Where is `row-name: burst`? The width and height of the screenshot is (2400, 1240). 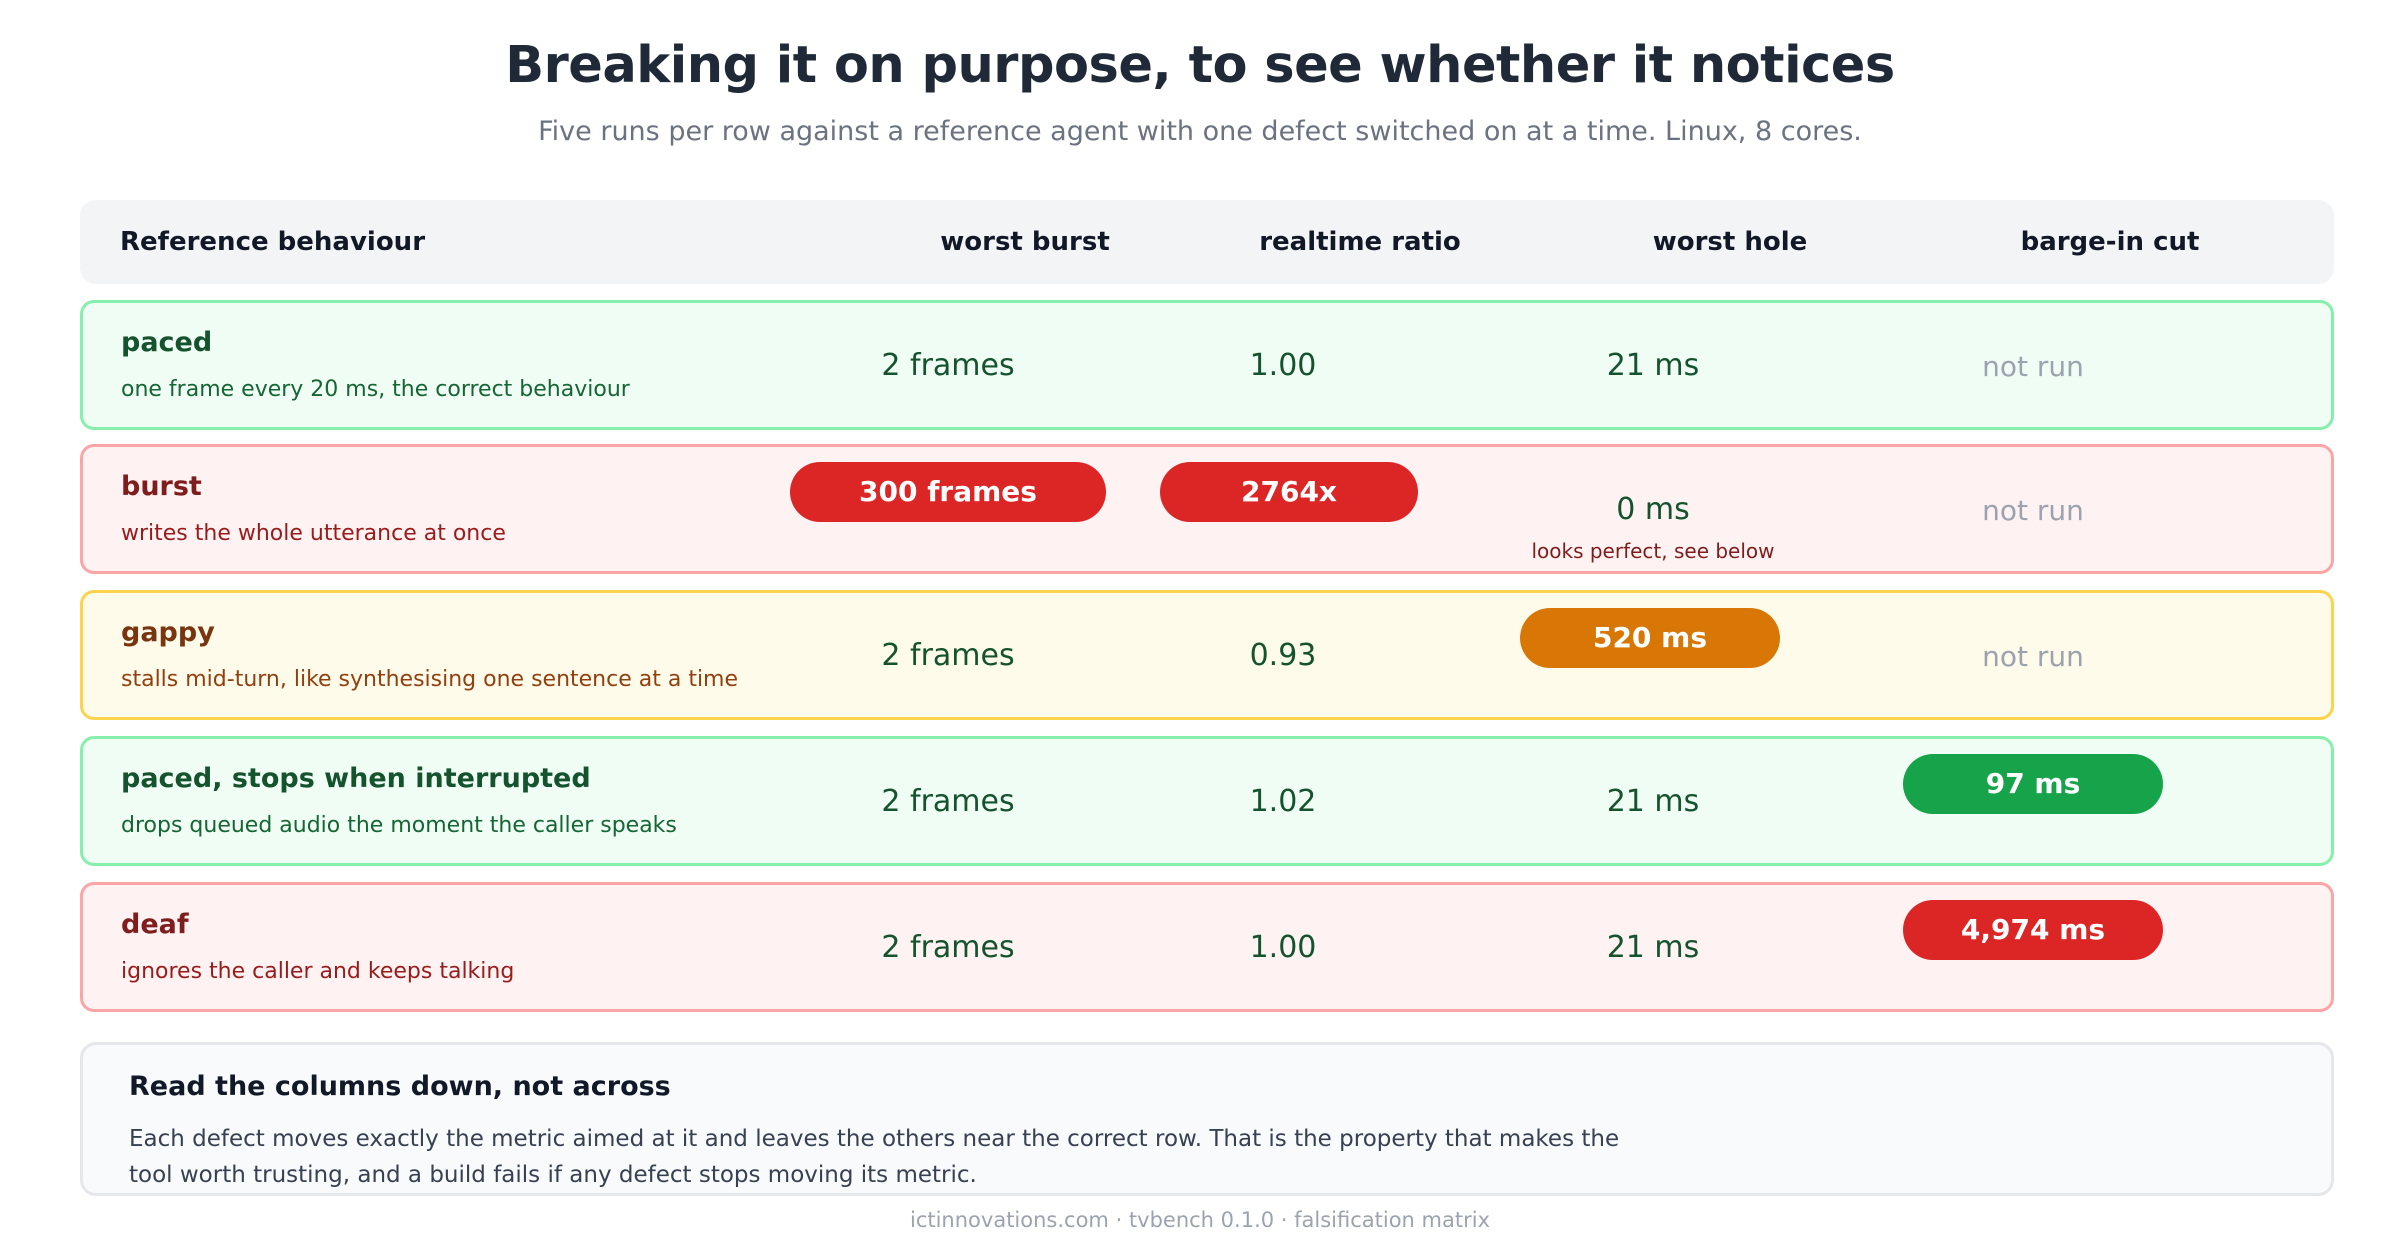 row-name: burst is located at coordinates (161, 486).